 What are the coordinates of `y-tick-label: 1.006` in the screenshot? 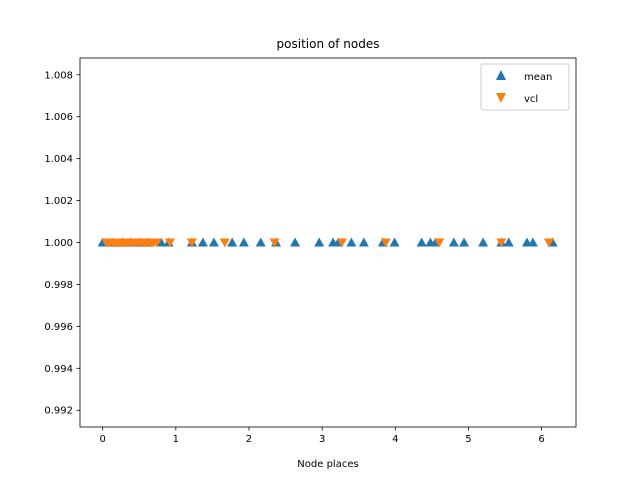 It's located at (58, 117).